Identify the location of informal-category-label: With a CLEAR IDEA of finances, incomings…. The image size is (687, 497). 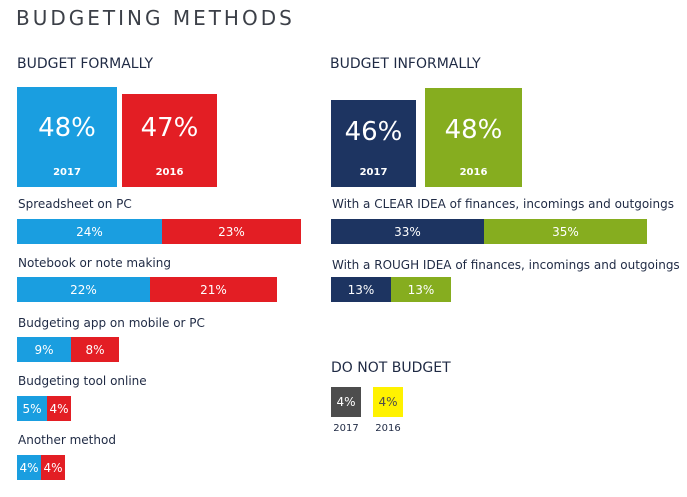
(503, 204).